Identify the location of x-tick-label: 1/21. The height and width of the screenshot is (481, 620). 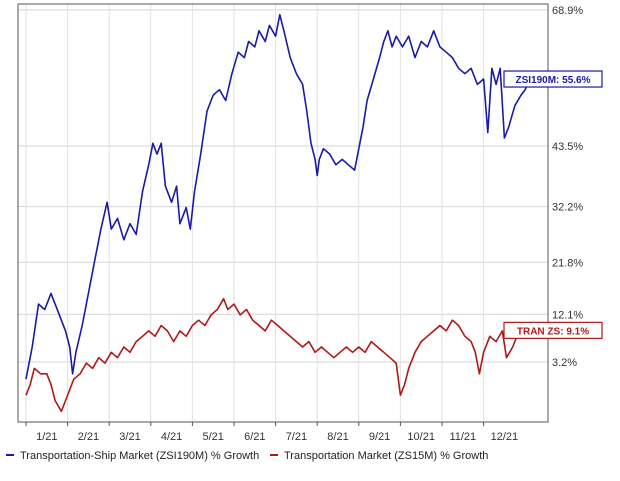
(46, 437).